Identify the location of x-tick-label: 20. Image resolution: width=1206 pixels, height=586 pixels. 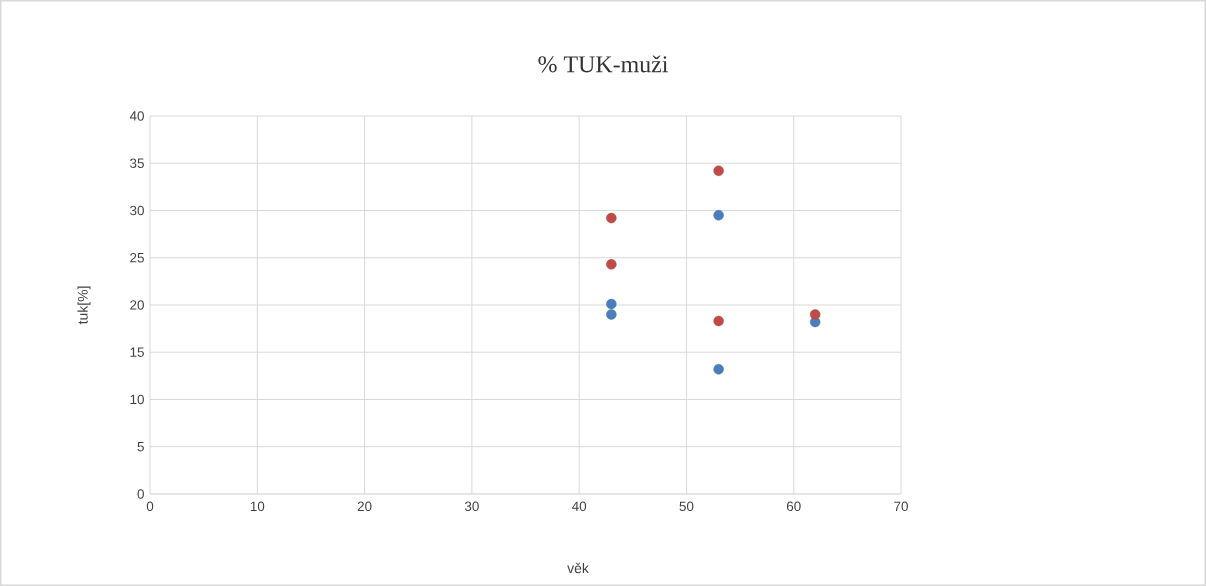
(364, 506).